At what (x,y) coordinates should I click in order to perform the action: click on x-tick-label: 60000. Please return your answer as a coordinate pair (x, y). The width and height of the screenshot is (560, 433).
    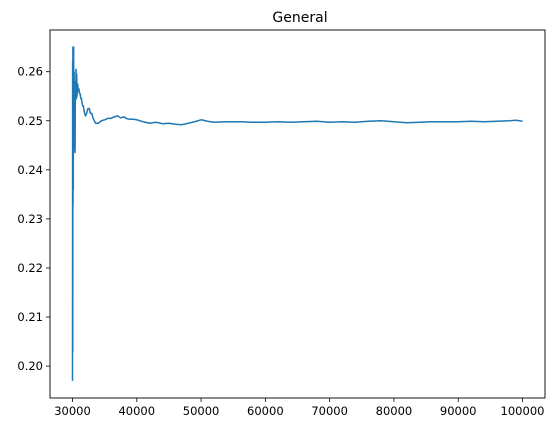
    Looking at the image, I should click on (265, 411).